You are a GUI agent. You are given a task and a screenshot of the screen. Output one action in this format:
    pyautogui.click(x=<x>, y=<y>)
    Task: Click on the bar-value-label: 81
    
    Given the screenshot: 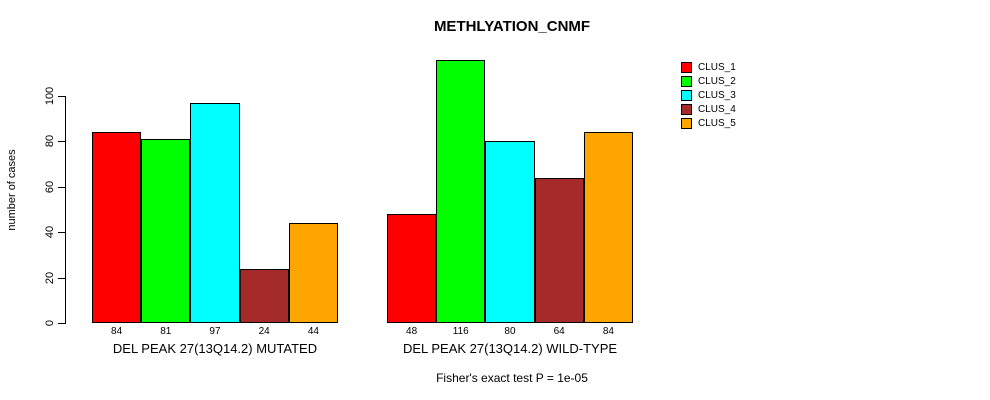 What is the action you would take?
    pyautogui.click(x=166, y=331)
    